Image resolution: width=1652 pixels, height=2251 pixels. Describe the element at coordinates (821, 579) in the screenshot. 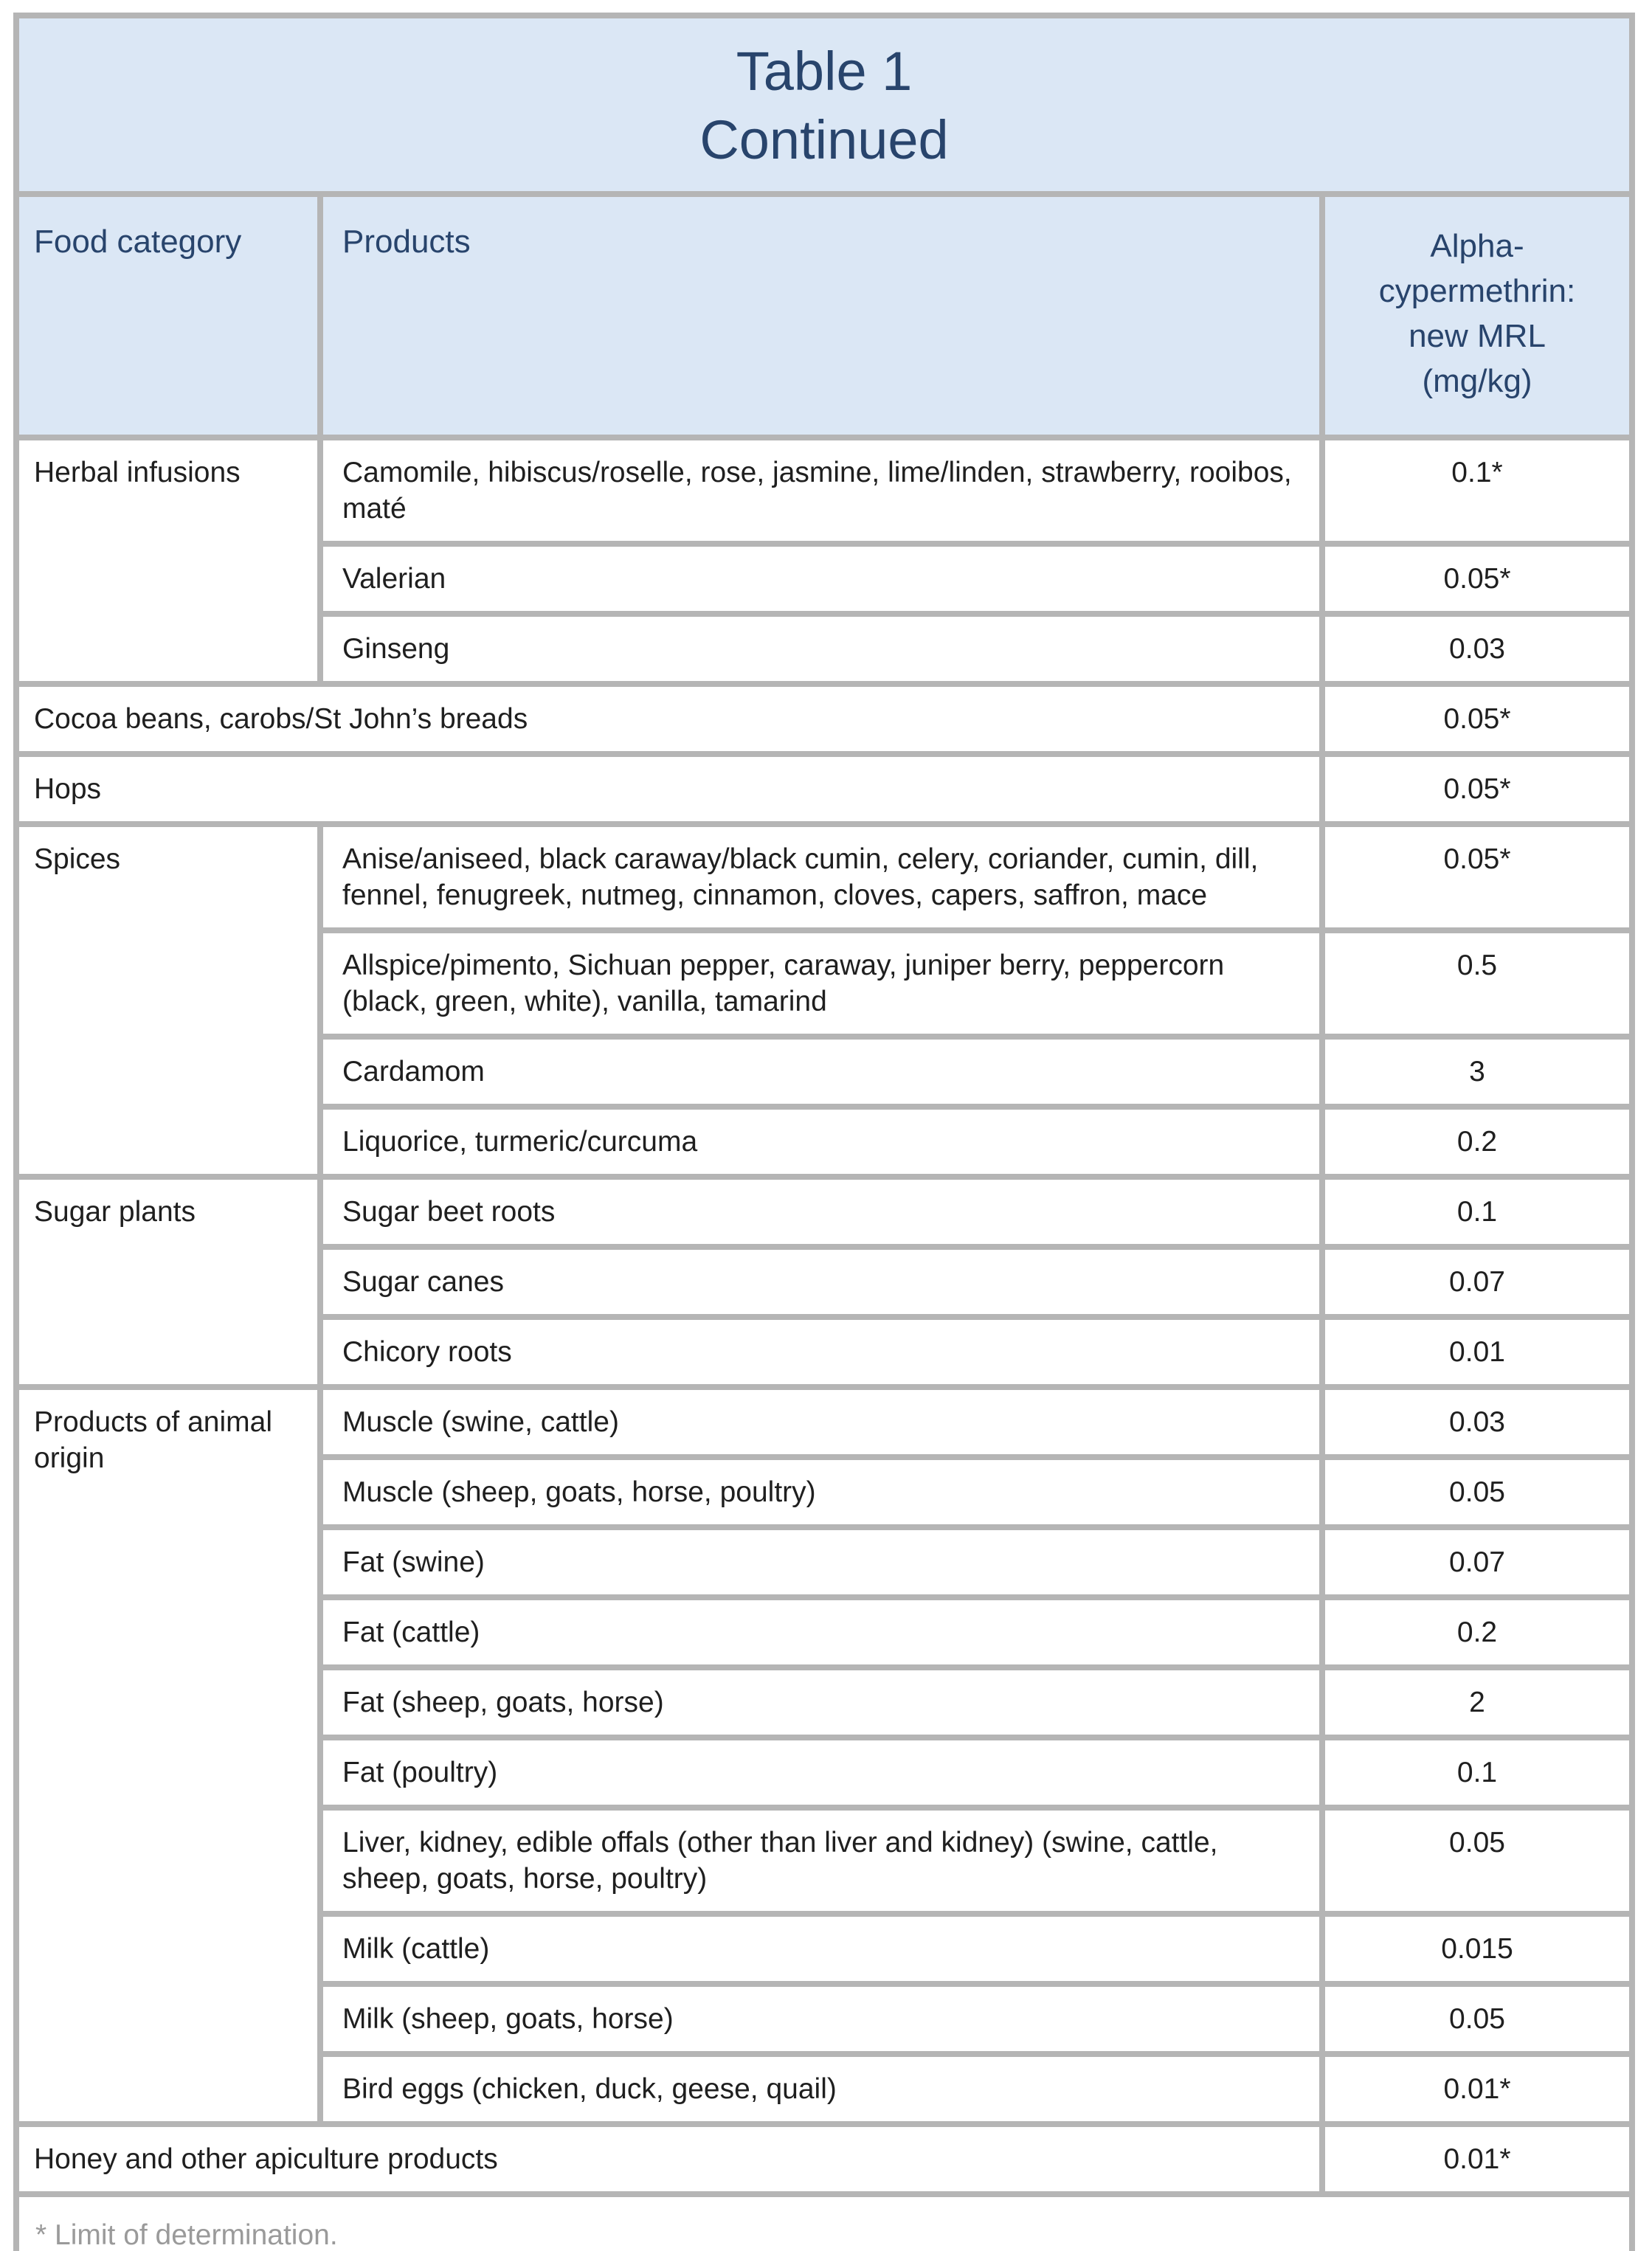

I see `products-cell: Valerian` at that location.